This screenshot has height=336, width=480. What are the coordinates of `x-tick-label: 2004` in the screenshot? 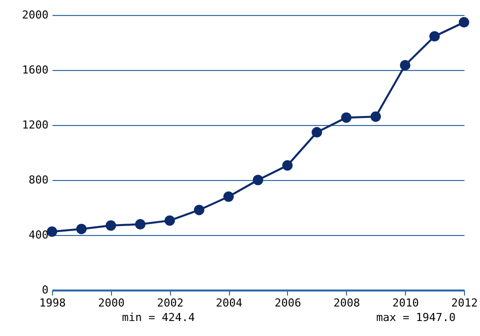 It's located at (229, 303).